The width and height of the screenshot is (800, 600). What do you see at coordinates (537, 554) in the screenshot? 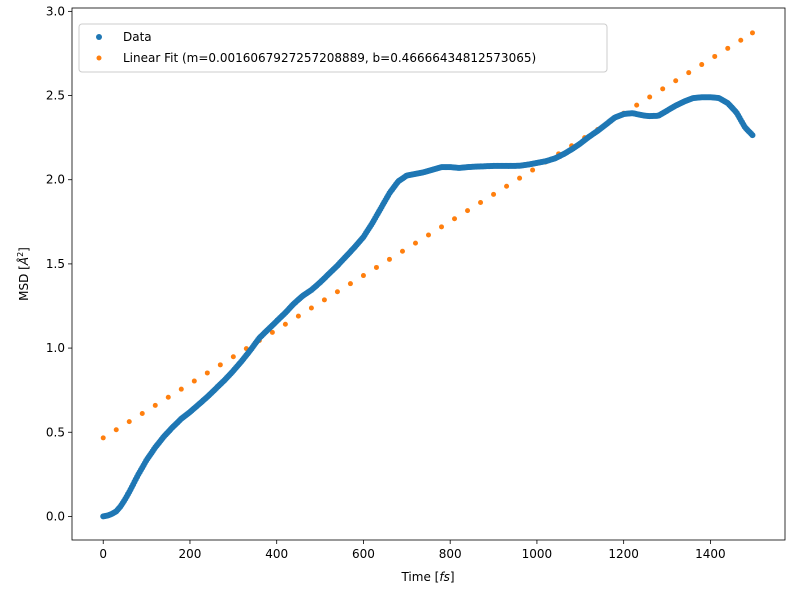
I see `x-tick-label: 1000` at bounding box center [537, 554].